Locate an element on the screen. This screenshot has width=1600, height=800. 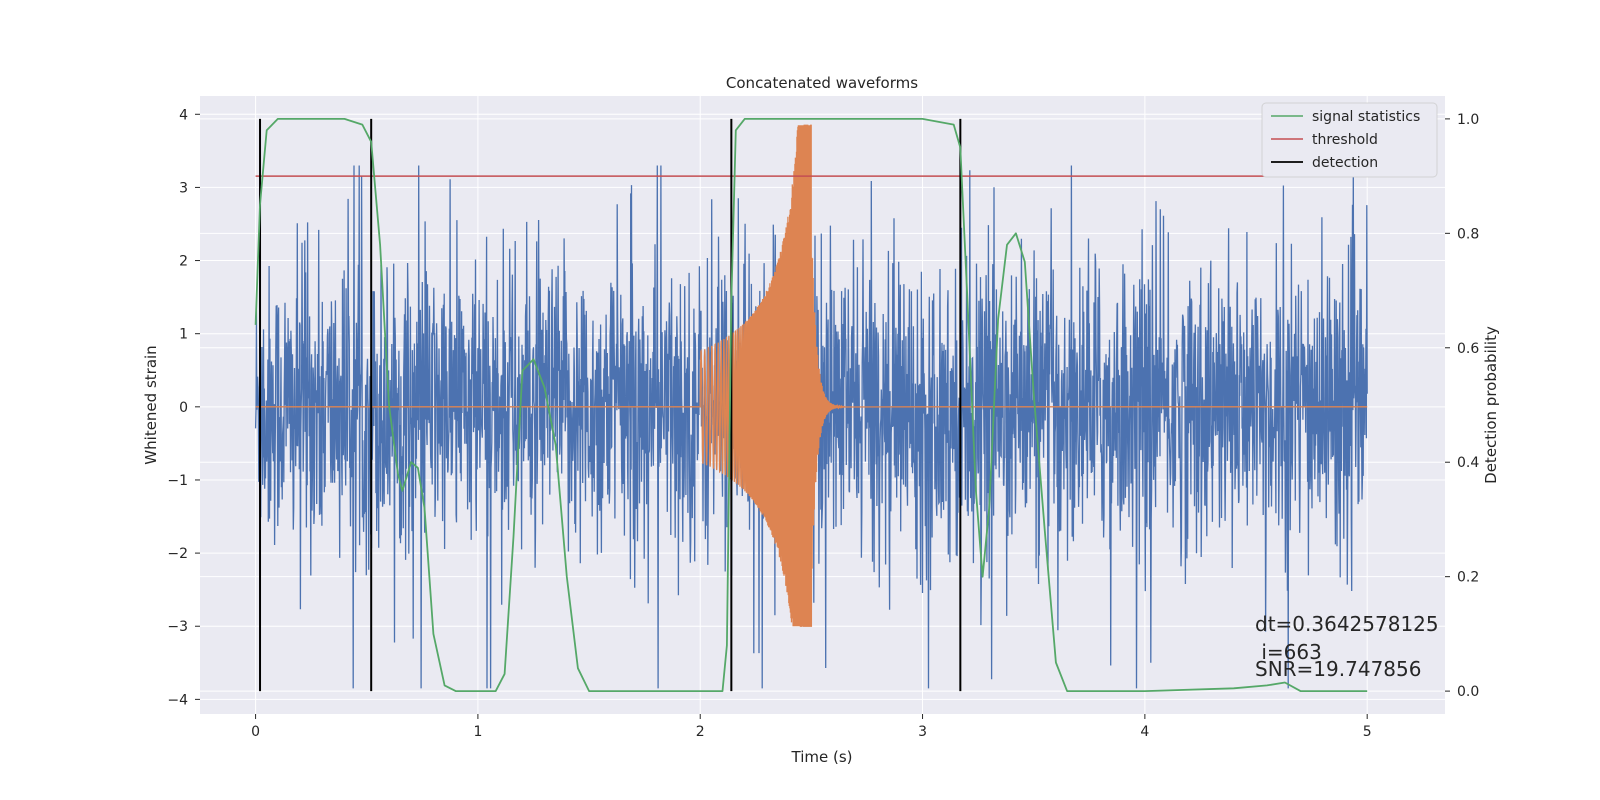
chart-title: Concatenated waveforms is located at coordinates (822, 83).